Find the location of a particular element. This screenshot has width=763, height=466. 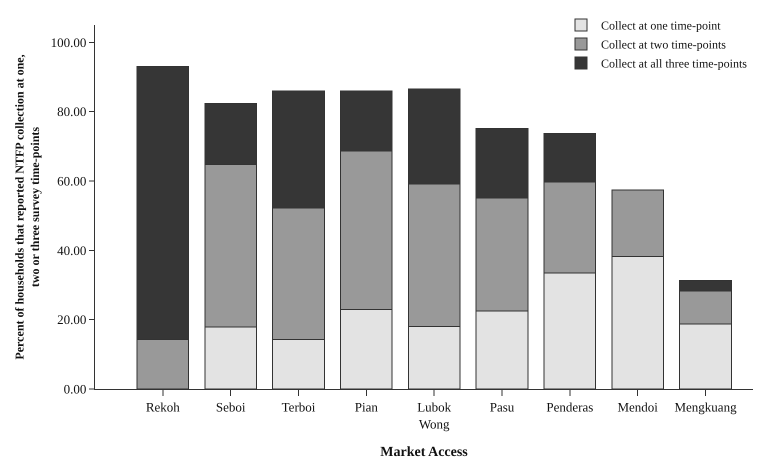

x-tick-label: Penderas is located at coordinates (570, 407).